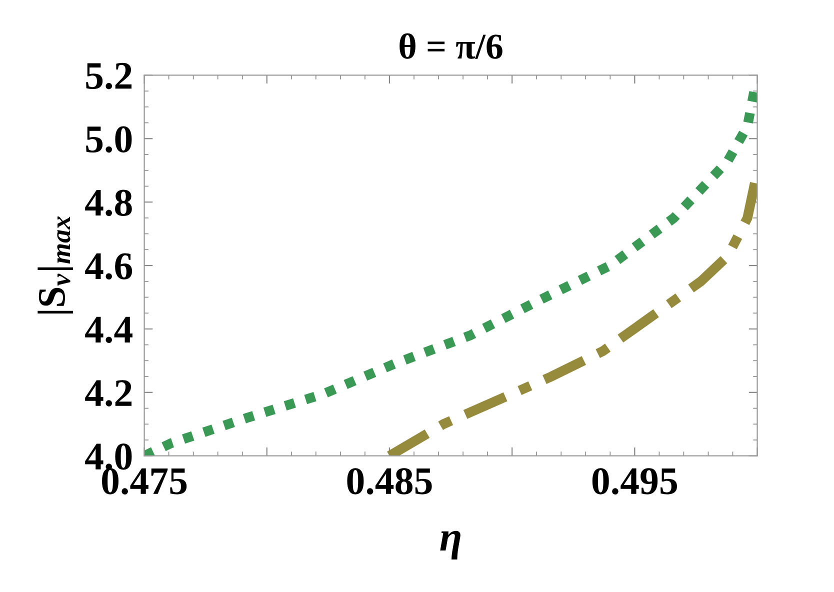 This screenshot has width=834, height=592. Describe the element at coordinates (108, 456) in the screenshot. I see `y-tick-label: 4.0` at that location.